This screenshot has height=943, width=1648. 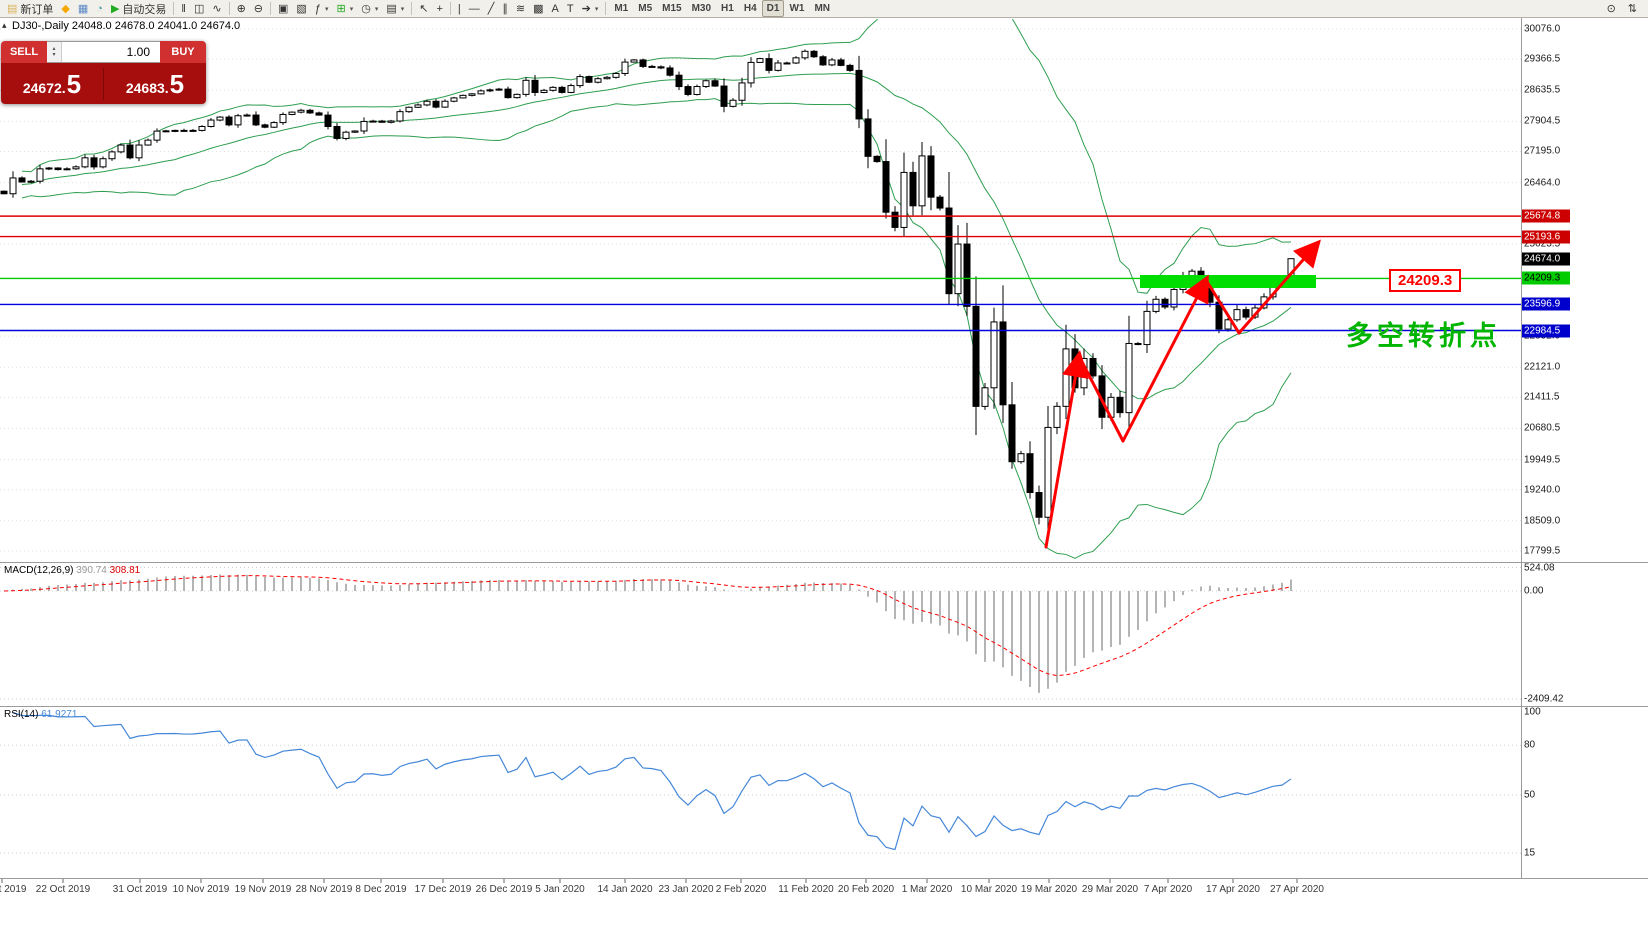 What do you see at coordinates (13, 889) in the screenshot?
I see `date-axis-label: 3 Oct 2019` at bounding box center [13, 889].